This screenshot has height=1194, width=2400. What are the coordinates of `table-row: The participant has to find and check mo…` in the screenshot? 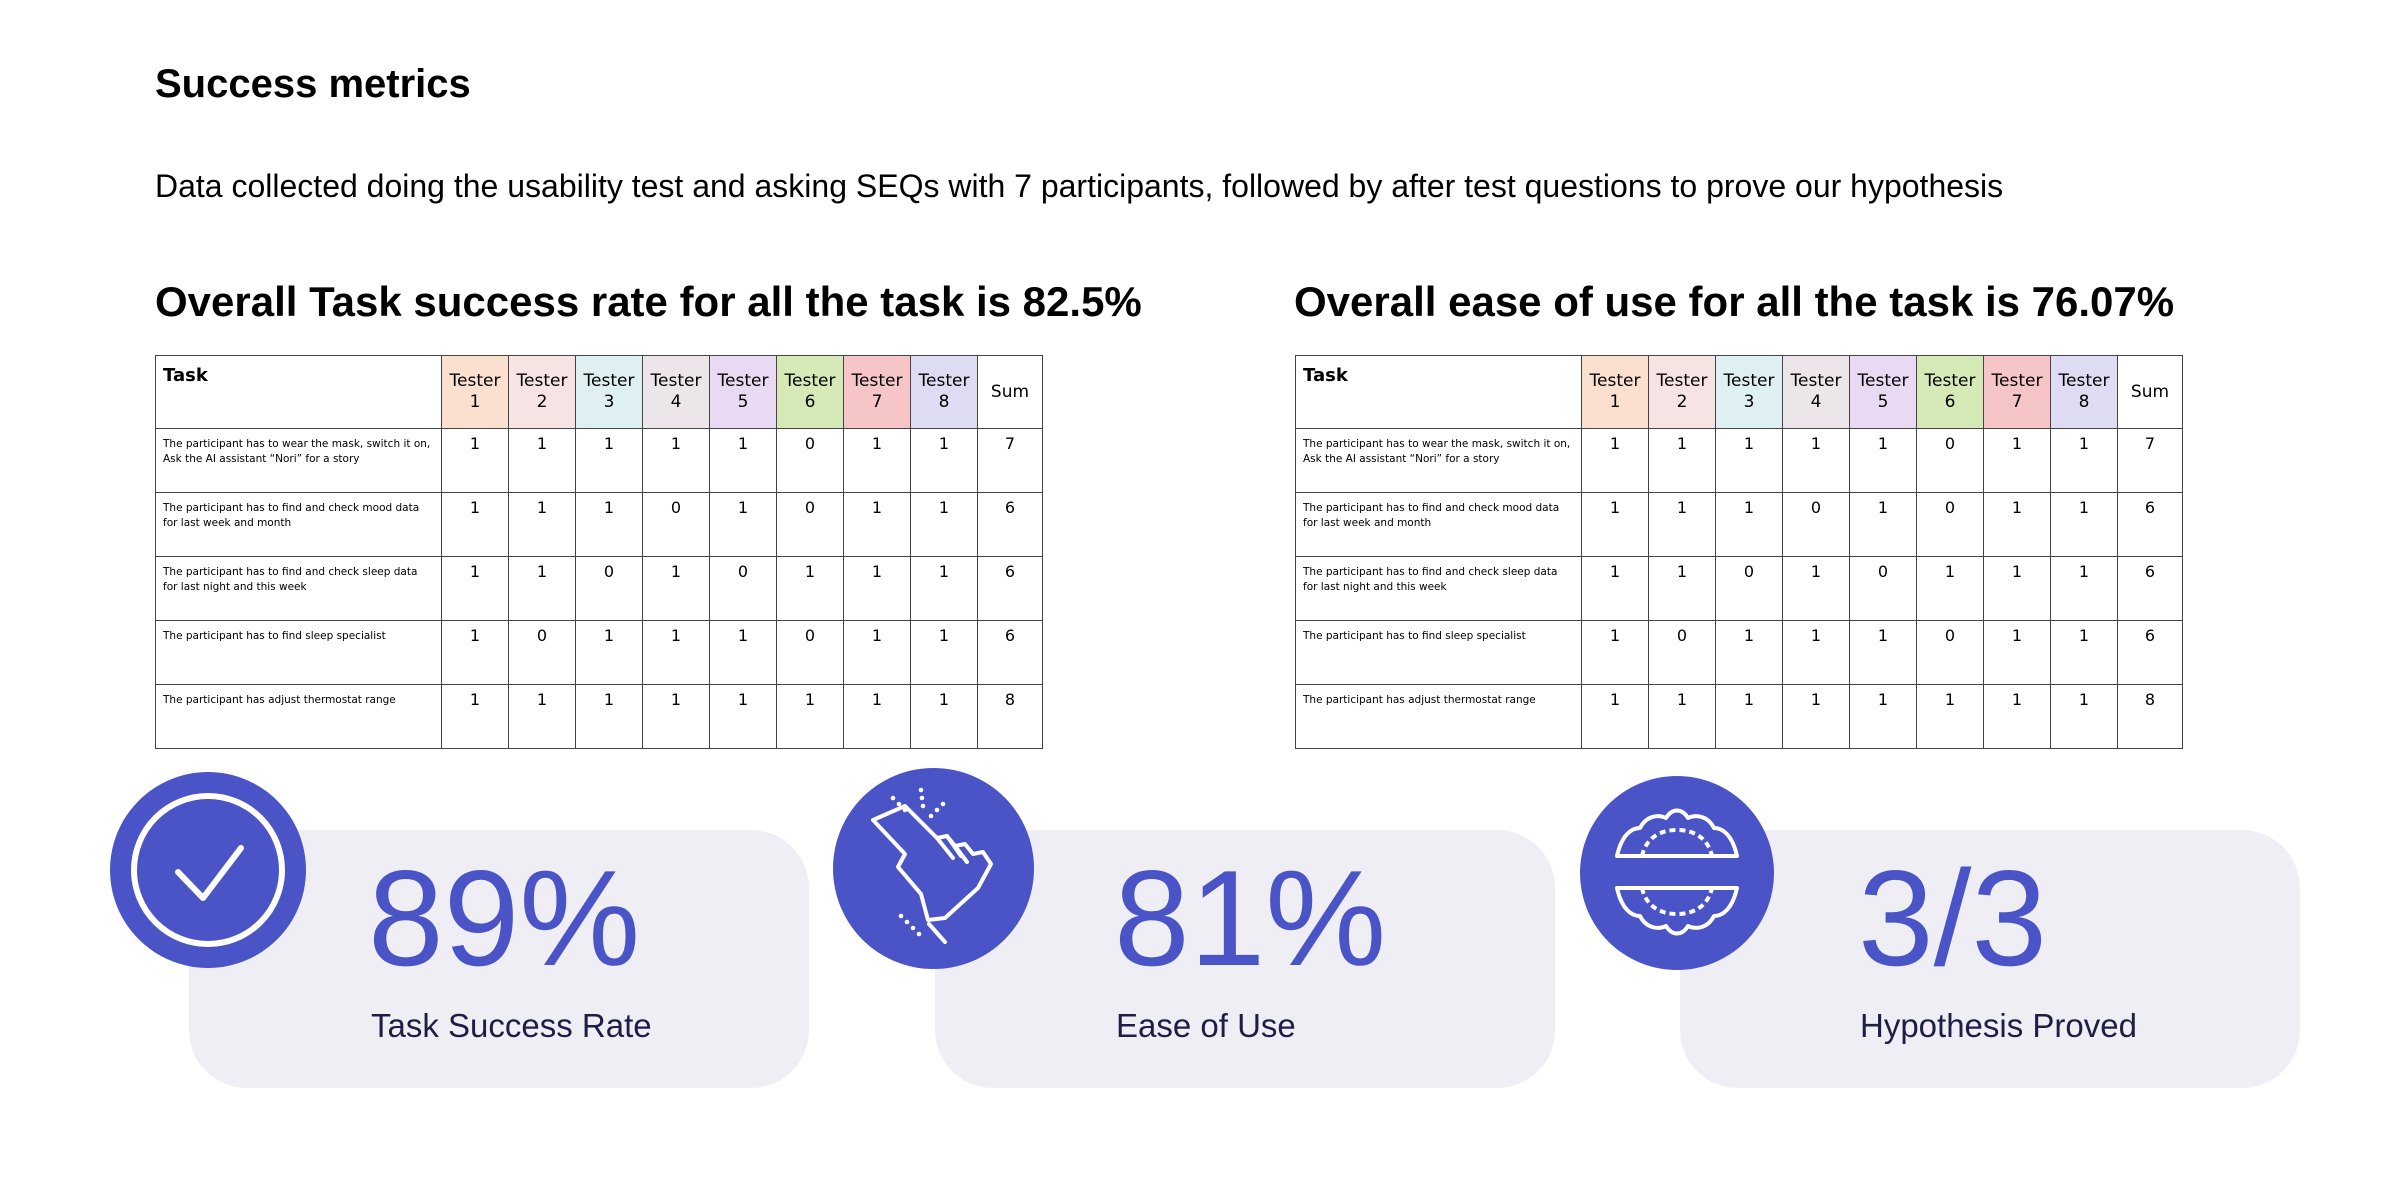 It's located at (599, 524).